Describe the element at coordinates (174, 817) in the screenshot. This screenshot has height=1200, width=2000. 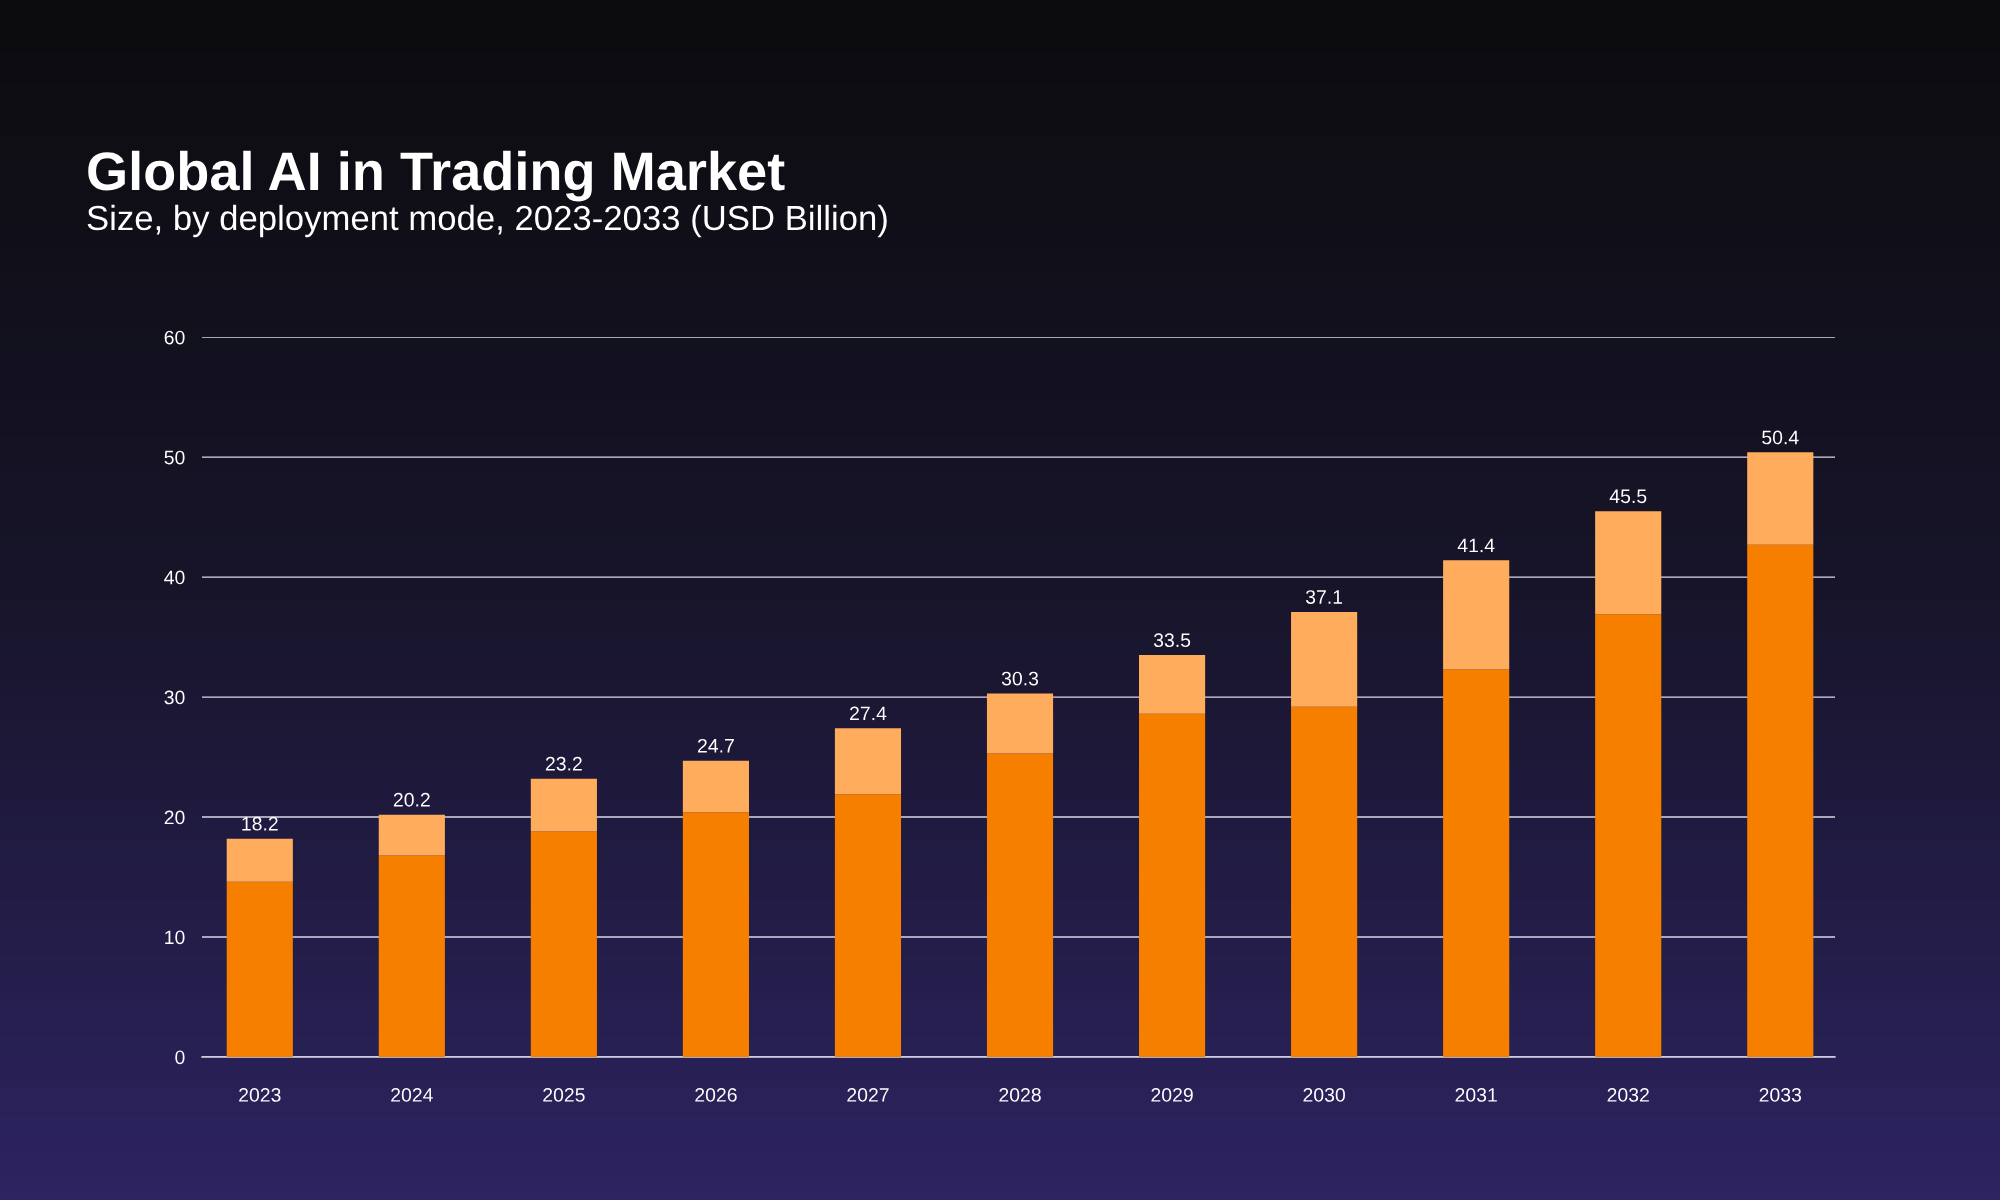
I see `y-tick-label: 20` at that location.